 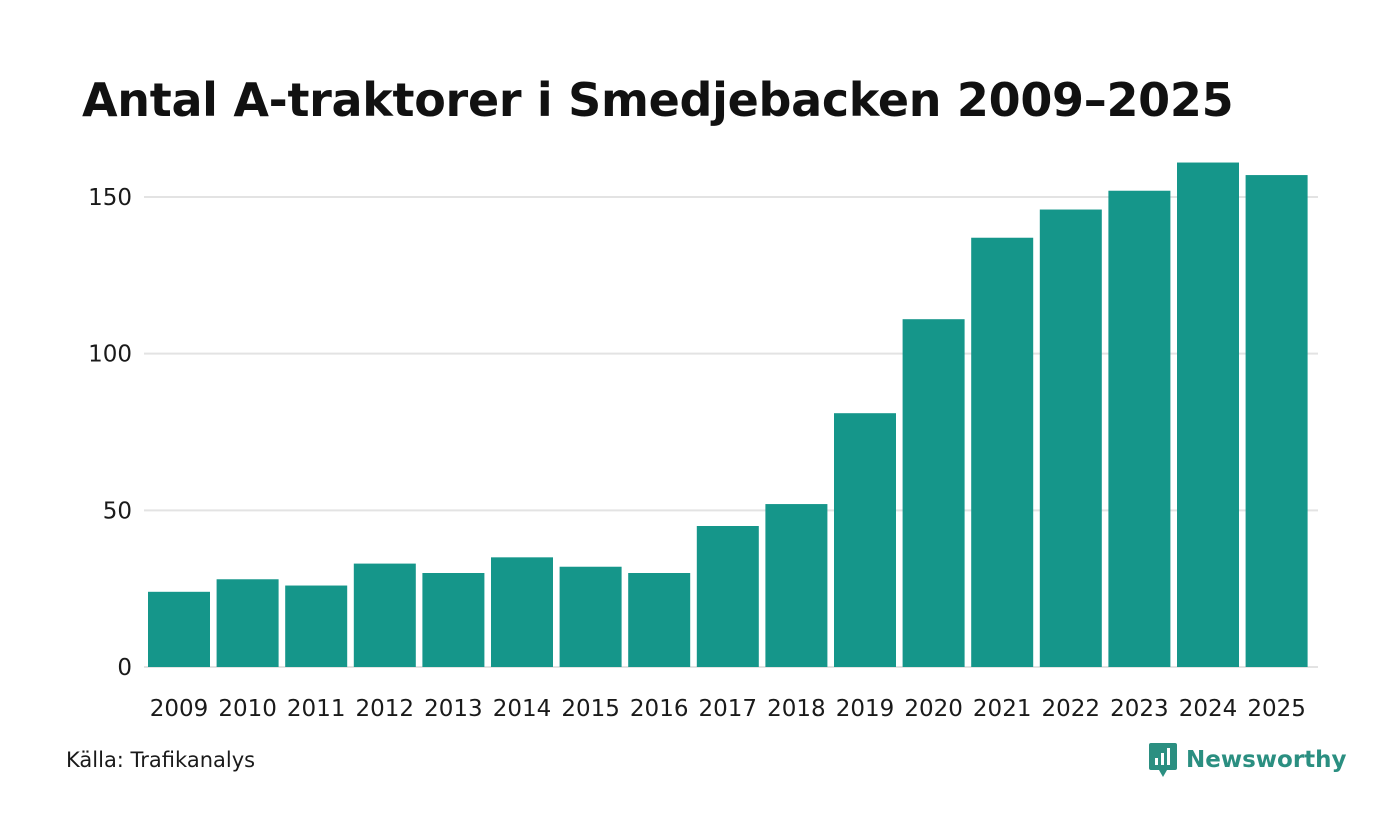 What do you see at coordinates (796, 709) in the screenshot?
I see `x-tick-label: 2018` at bounding box center [796, 709].